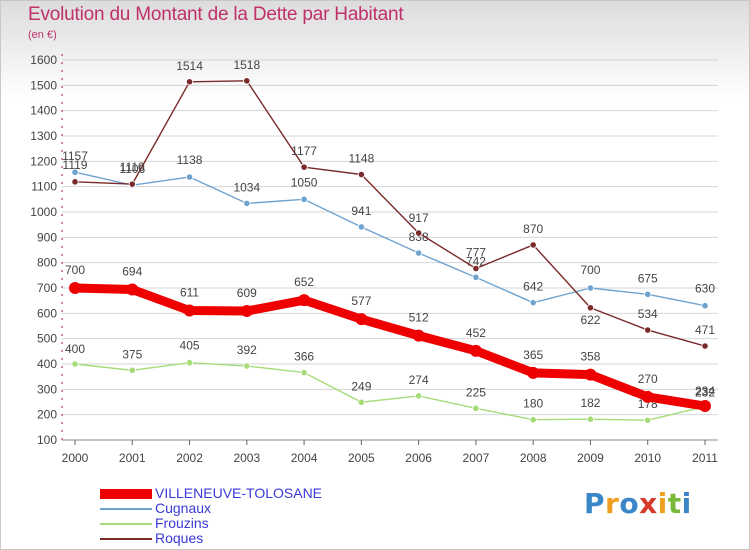  What do you see at coordinates (189, 66) in the screenshot?
I see `data-label: 1514` at bounding box center [189, 66].